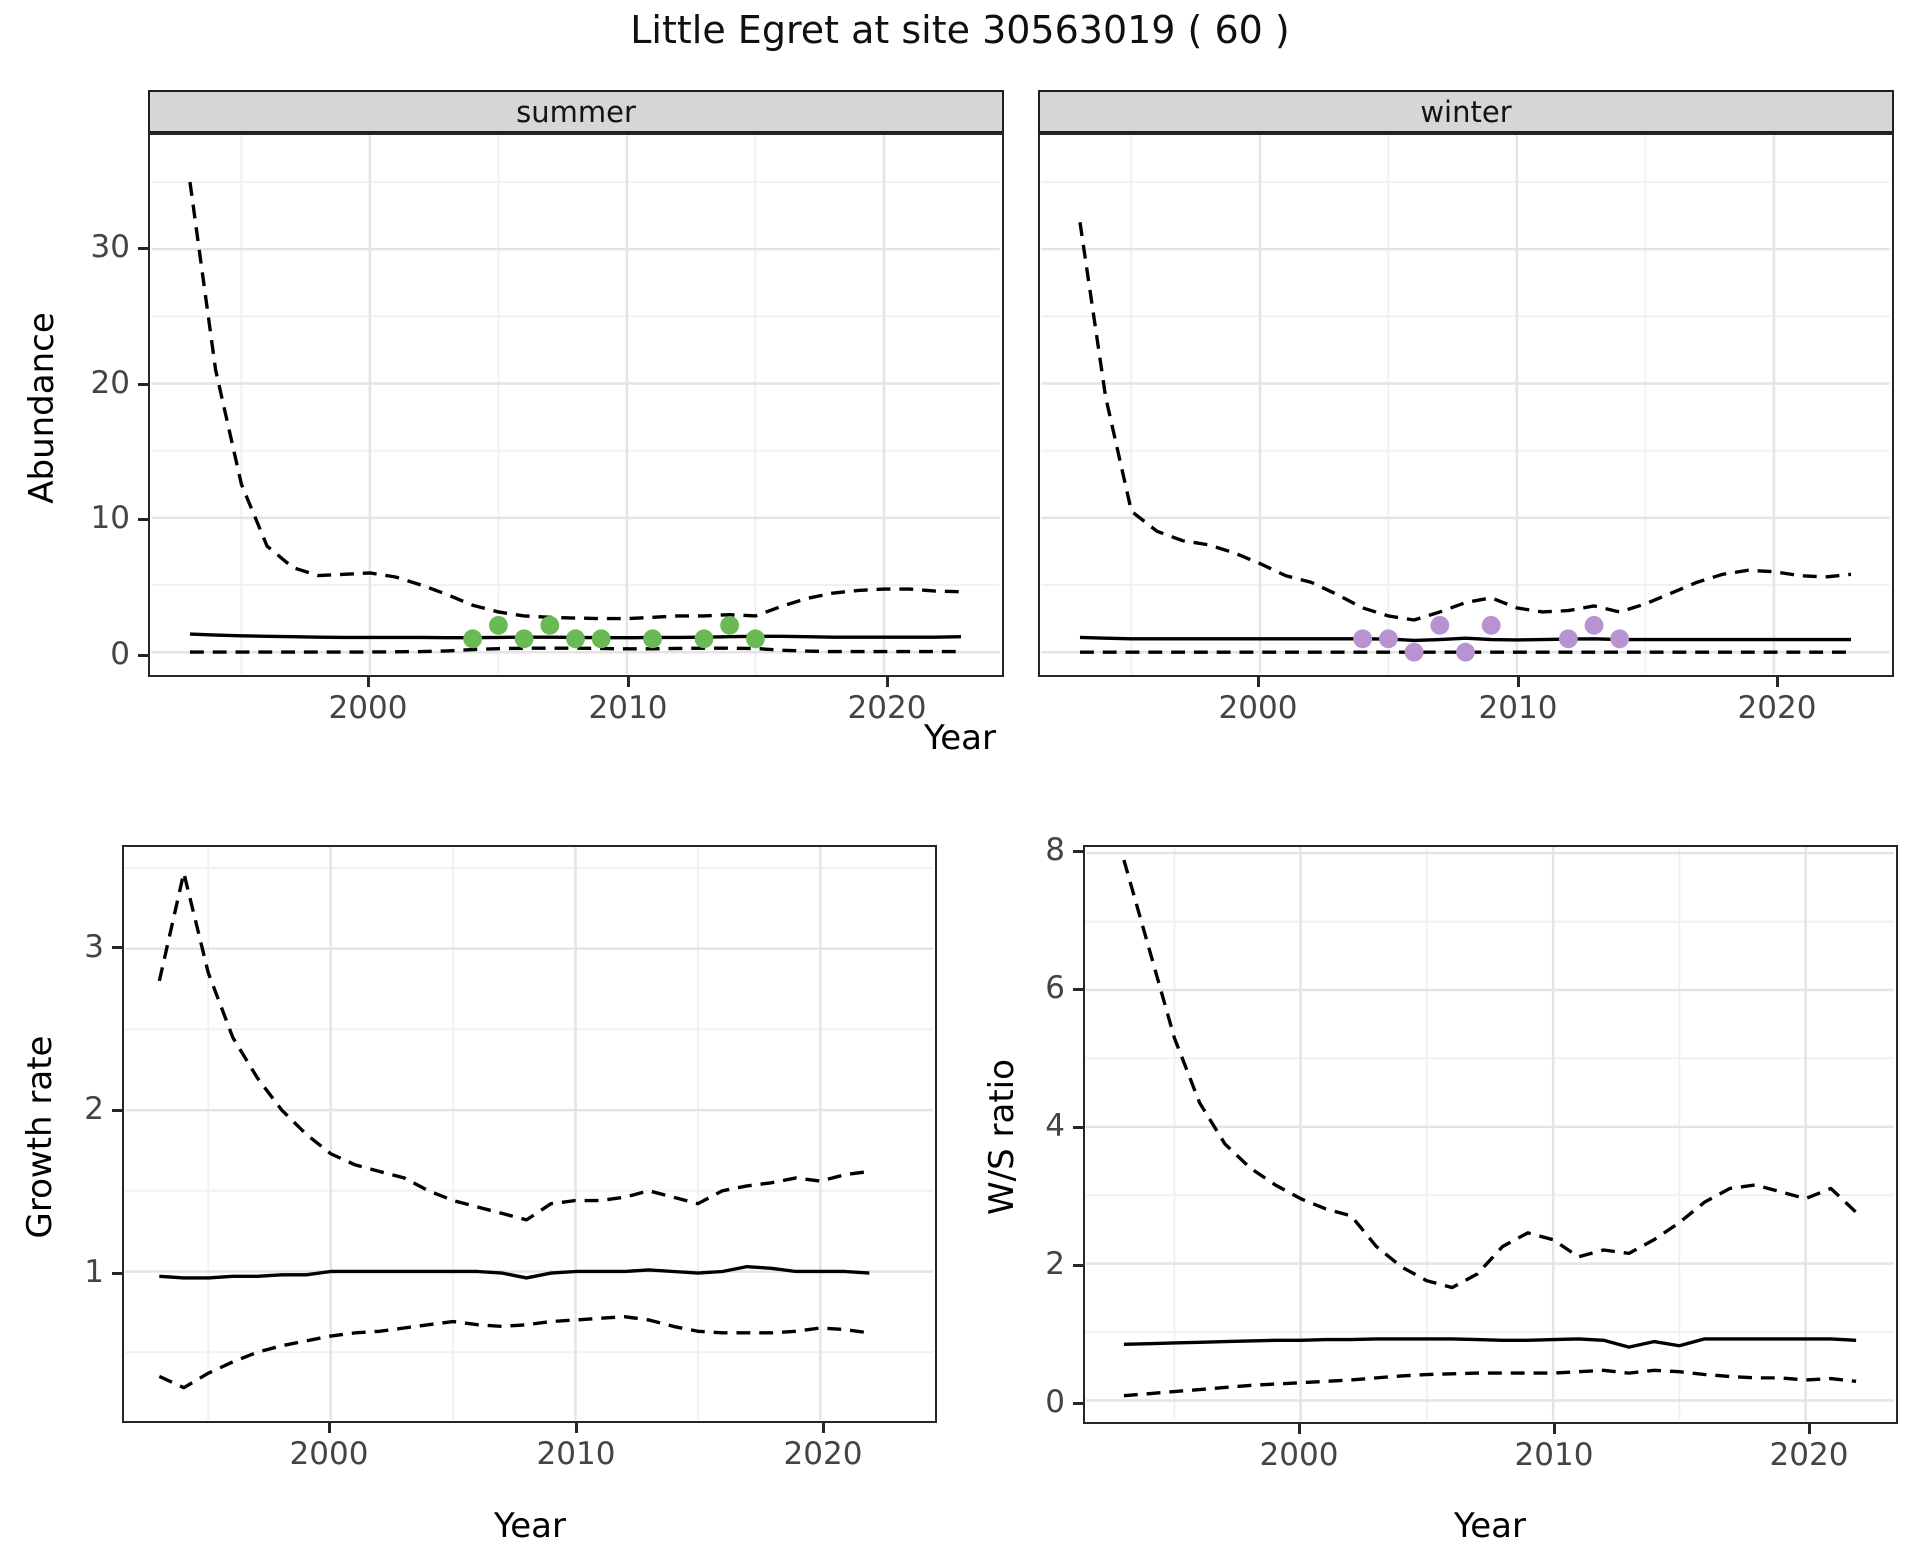 This screenshot has width=1920, height=1560. Describe the element at coordinates (110, 518) in the screenshot. I see `y-tick-label: 10` at that location.